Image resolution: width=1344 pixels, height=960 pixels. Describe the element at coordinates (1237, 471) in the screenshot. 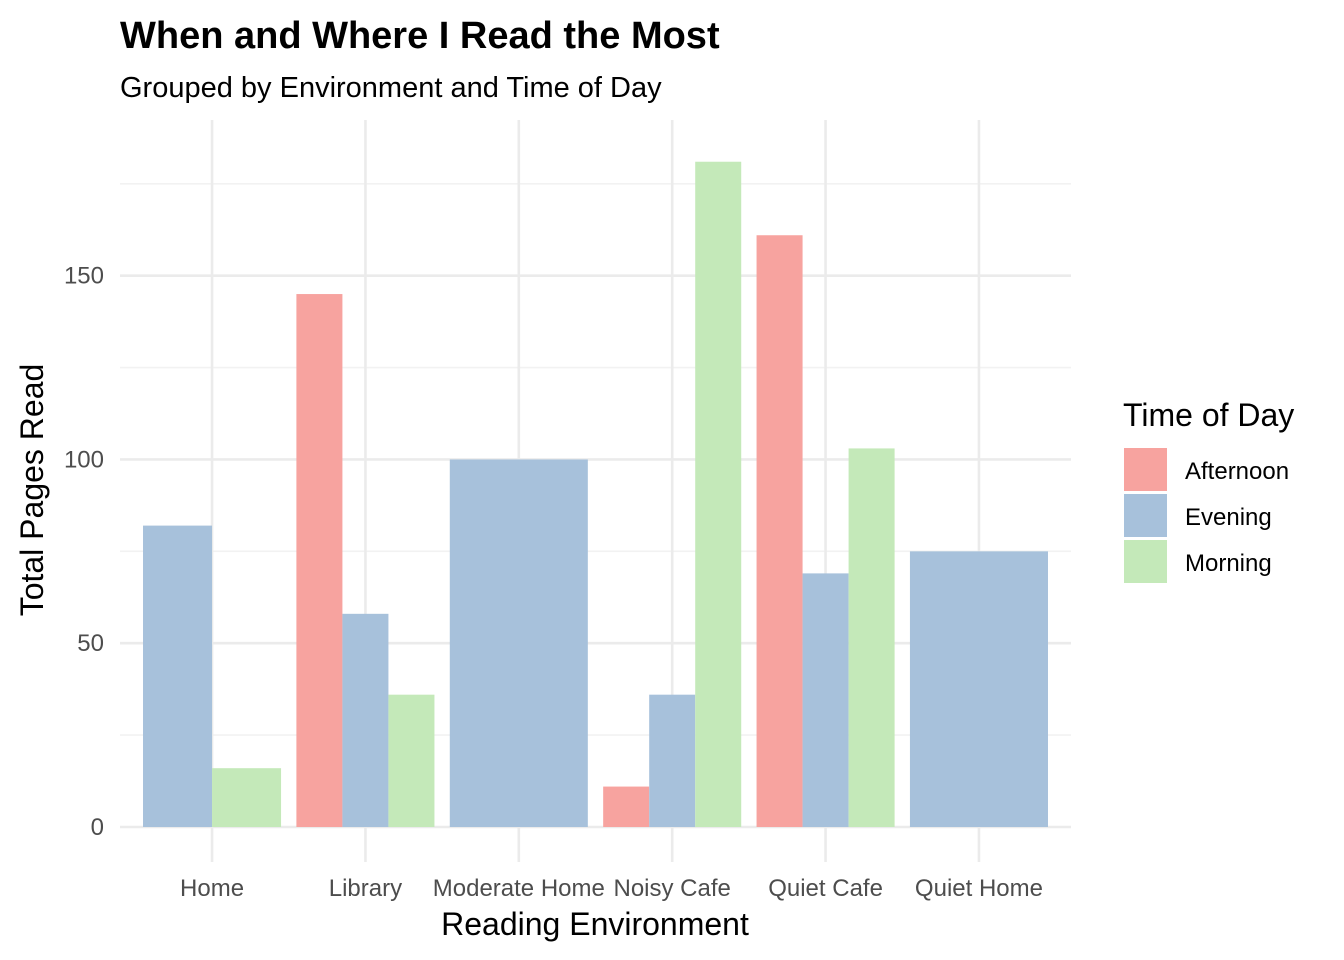

I see `legend-label-afternoon: Afternoon` at that location.